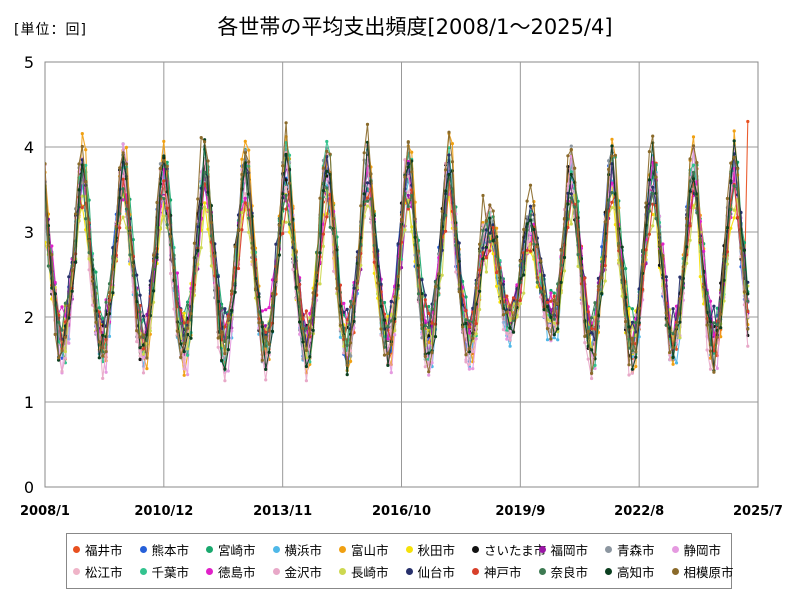 The width and height of the screenshot is (800, 600). What do you see at coordinates (170, 550) in the screenshot?
I see `legend-label: 熊本市` at bounding box center [170, 550].